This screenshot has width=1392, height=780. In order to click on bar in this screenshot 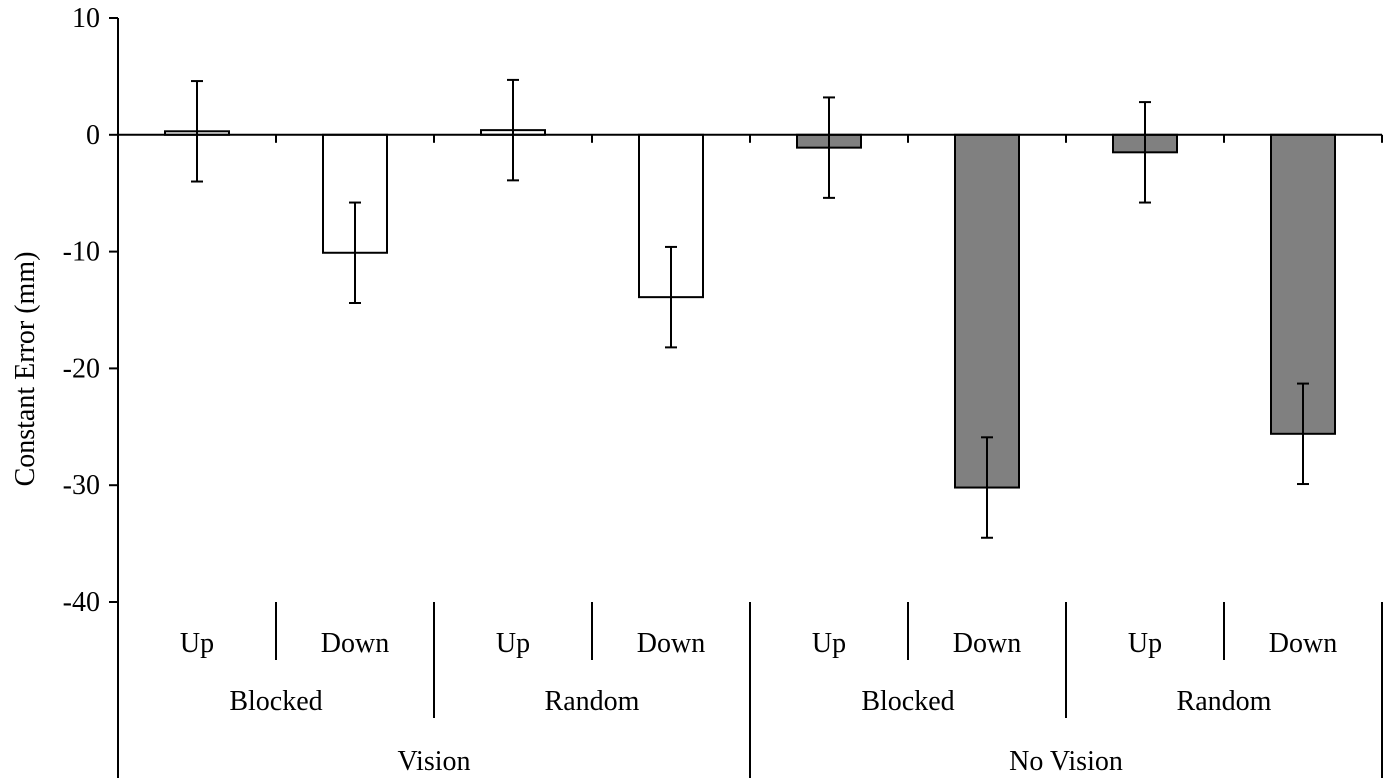, I will do `click(987, 311)`.